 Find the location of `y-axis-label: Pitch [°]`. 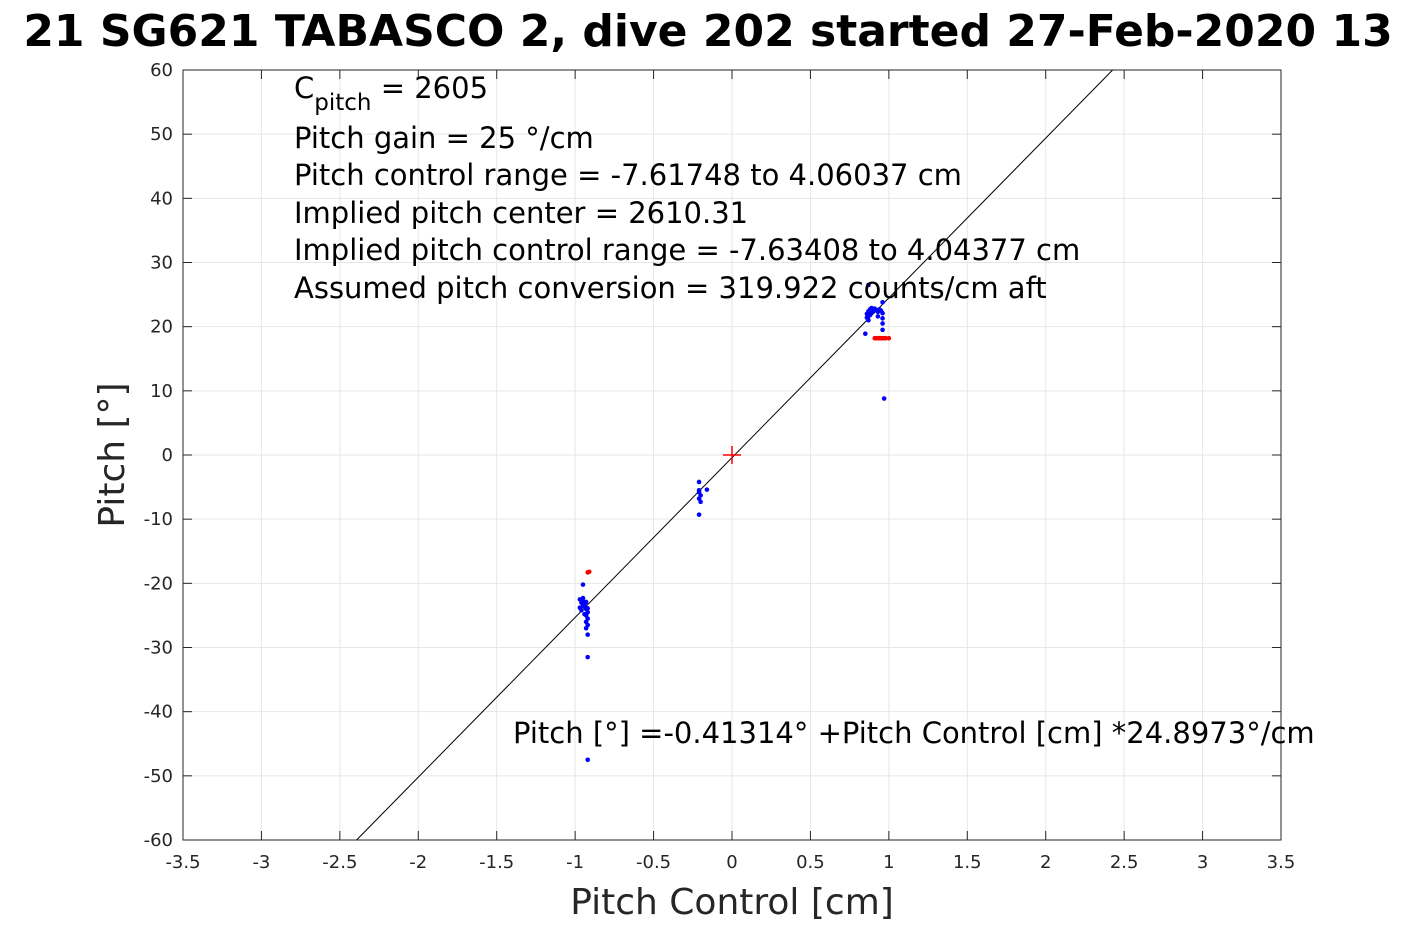

y-axis-label: Pitch [°] is located at coordinates (112, 454).